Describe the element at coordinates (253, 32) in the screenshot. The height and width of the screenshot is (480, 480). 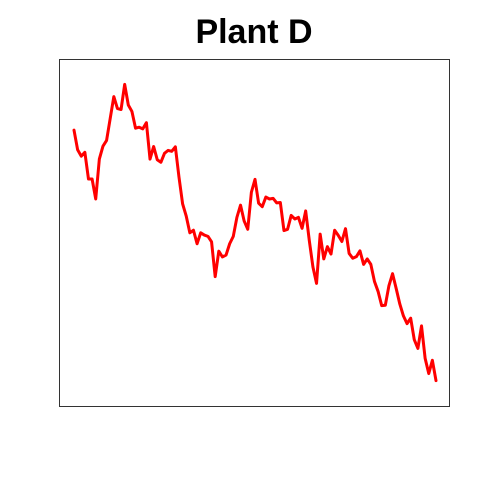
I see `chart-title: Plant D` at that location.